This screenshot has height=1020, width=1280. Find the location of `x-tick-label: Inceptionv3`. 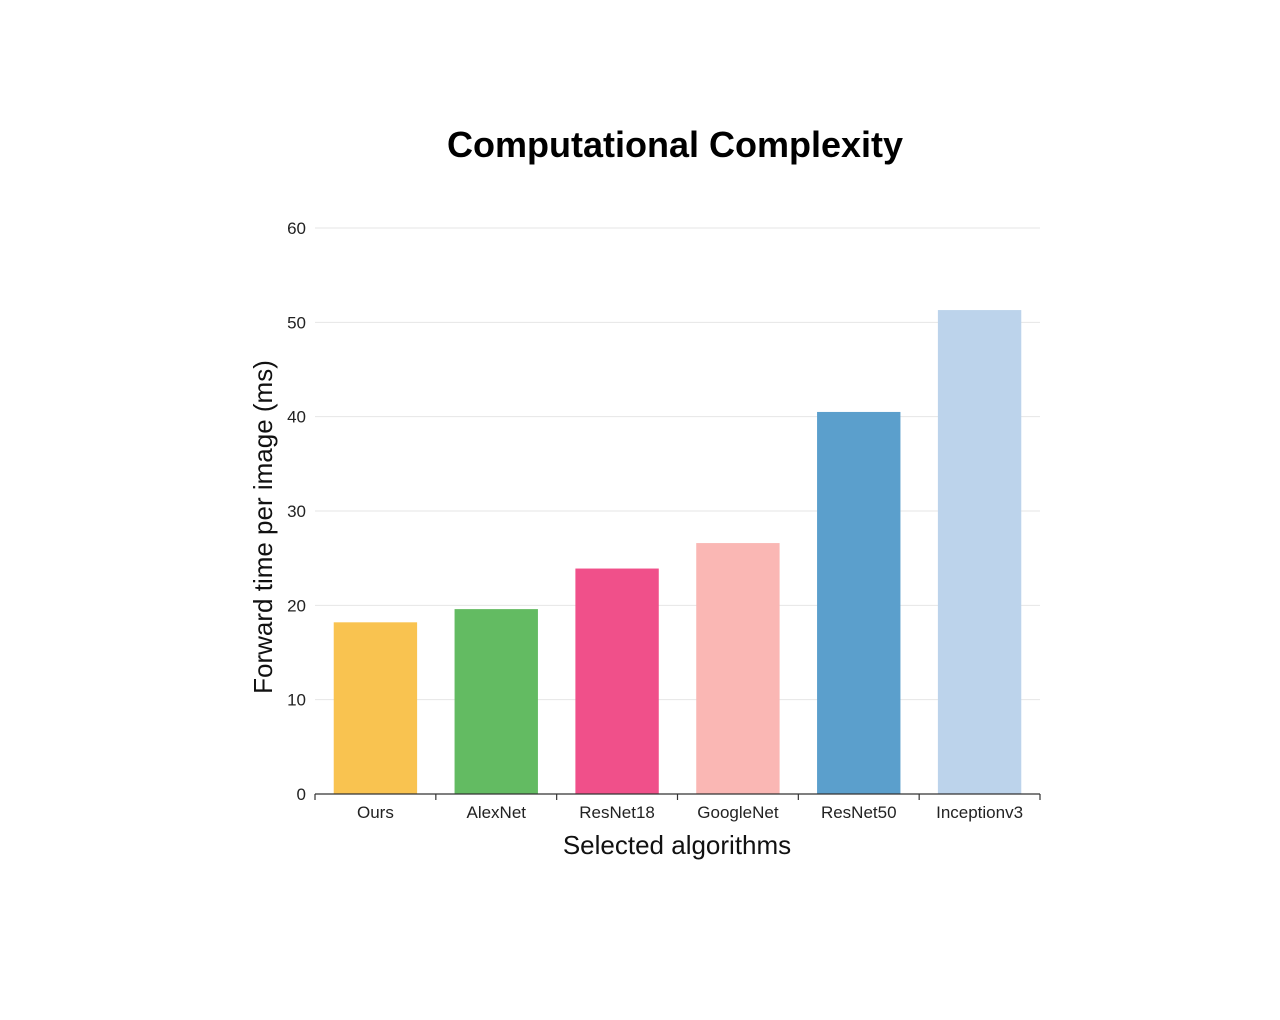

x-tick-label: Inceptionv3 is located at coordinates (979, 812).